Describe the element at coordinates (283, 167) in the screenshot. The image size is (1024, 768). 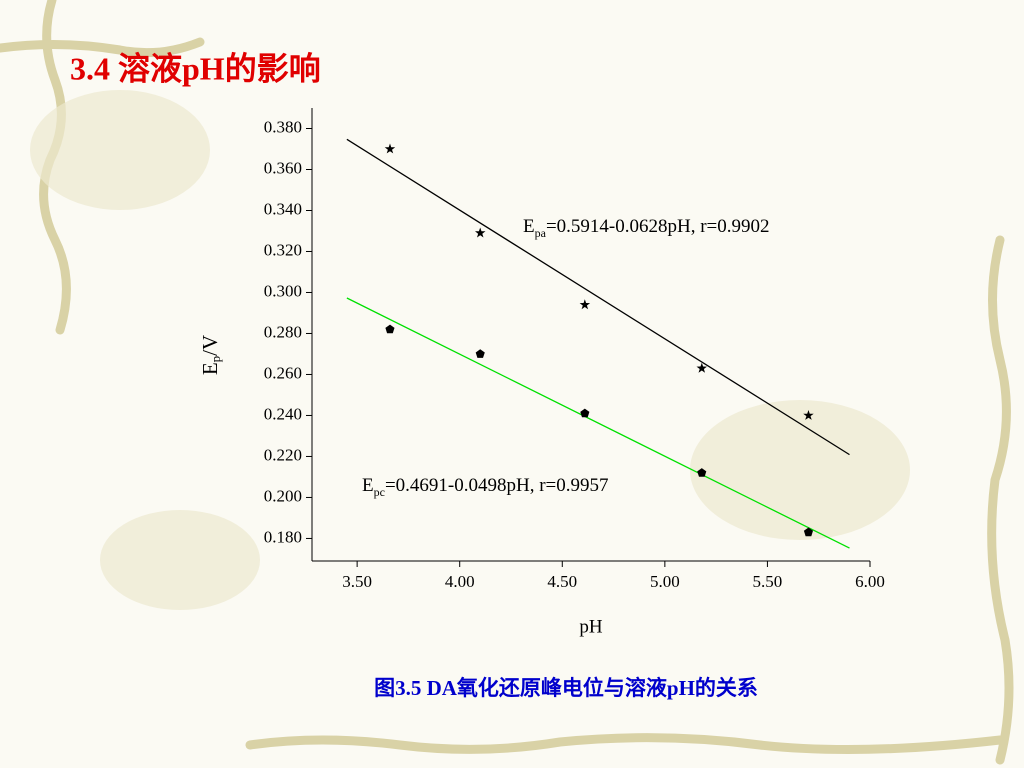
I see `y-tick-label: 0.360` at that location.